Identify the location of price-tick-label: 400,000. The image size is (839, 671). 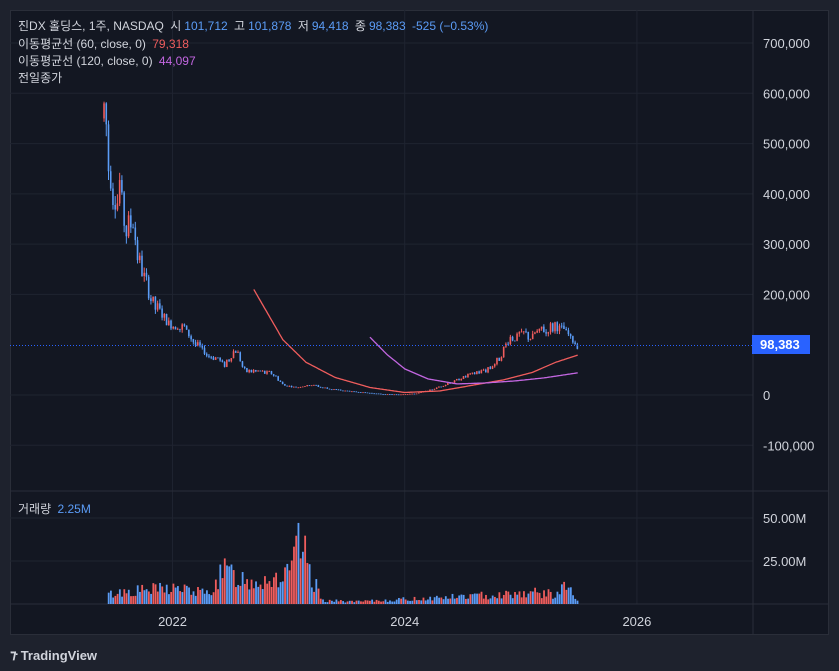
(786, 194).